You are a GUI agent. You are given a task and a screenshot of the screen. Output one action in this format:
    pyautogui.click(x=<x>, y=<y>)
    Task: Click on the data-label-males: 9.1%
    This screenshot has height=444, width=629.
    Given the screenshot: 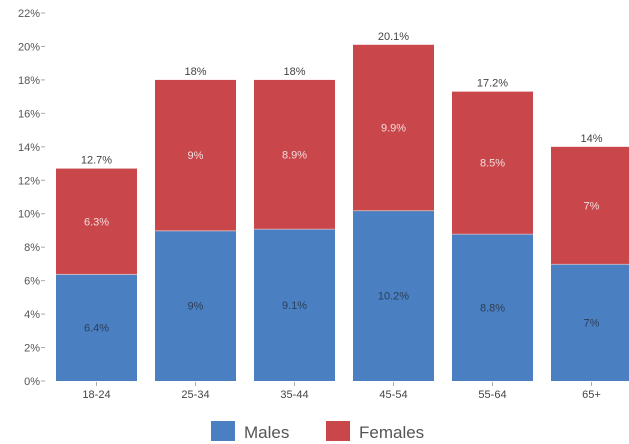 What is the action you would take?
    pyautogui.click(x=294, y=306)
    